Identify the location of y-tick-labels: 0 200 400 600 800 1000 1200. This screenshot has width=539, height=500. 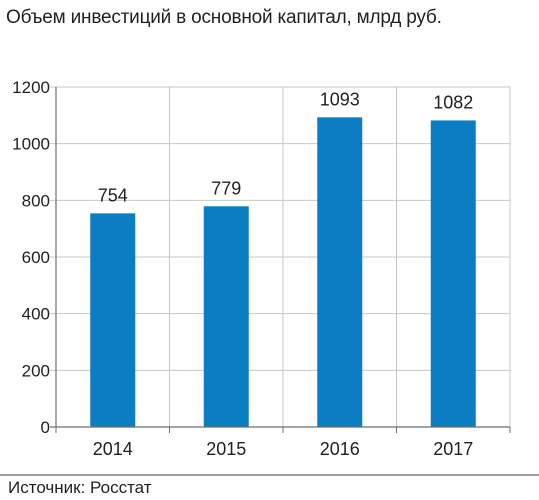
(31, 257).